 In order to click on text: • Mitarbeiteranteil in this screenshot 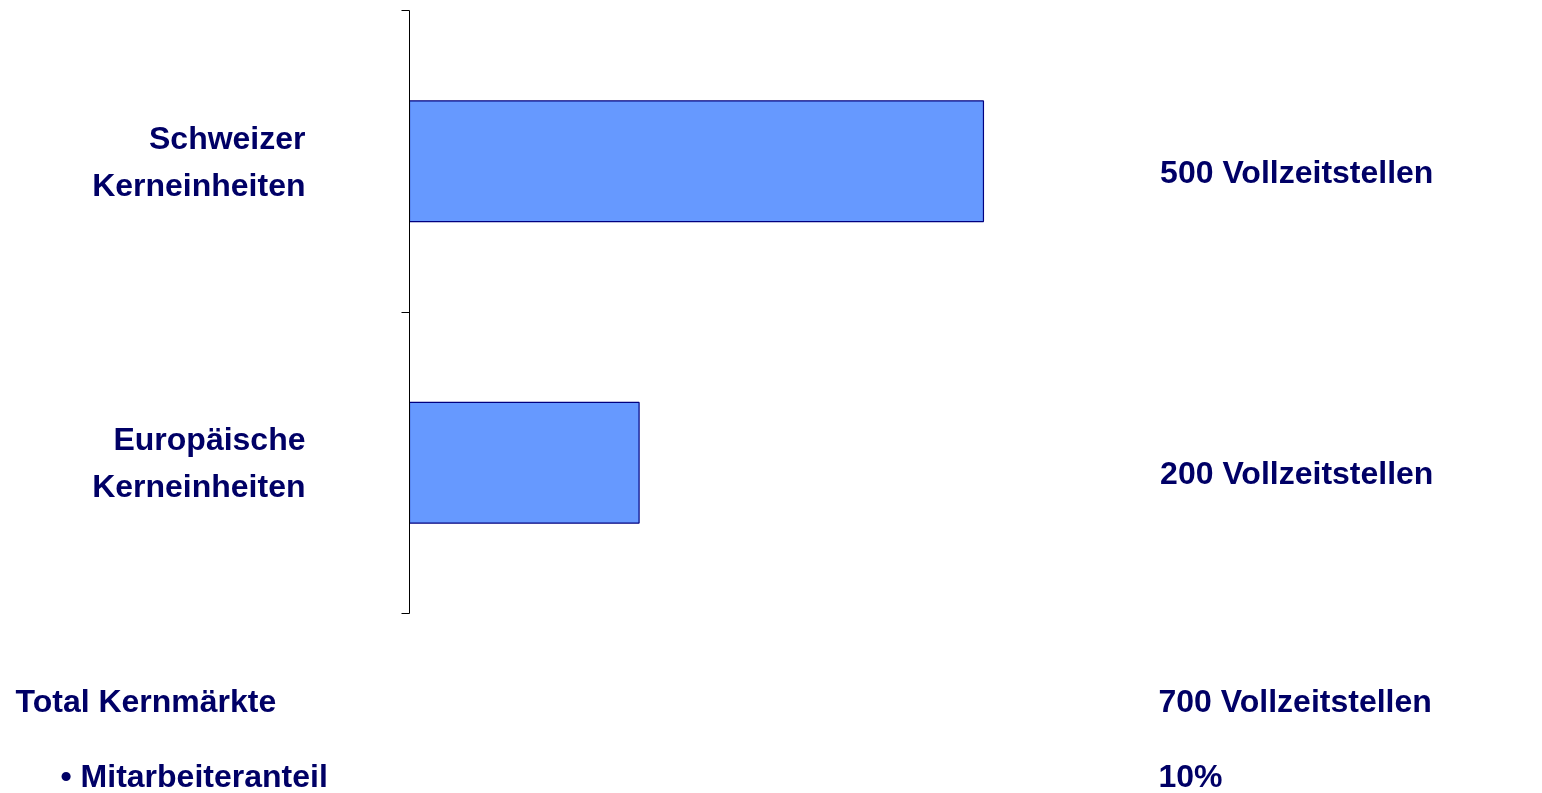, I will do `click(194, 775)`.